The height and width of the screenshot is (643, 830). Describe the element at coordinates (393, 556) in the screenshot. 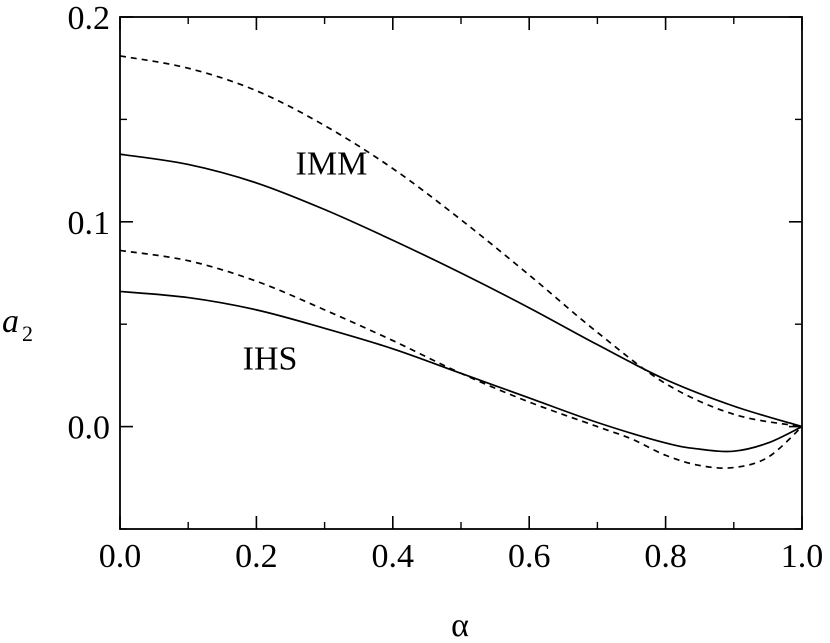

I see `x-tick-label: 0.4` at that location.